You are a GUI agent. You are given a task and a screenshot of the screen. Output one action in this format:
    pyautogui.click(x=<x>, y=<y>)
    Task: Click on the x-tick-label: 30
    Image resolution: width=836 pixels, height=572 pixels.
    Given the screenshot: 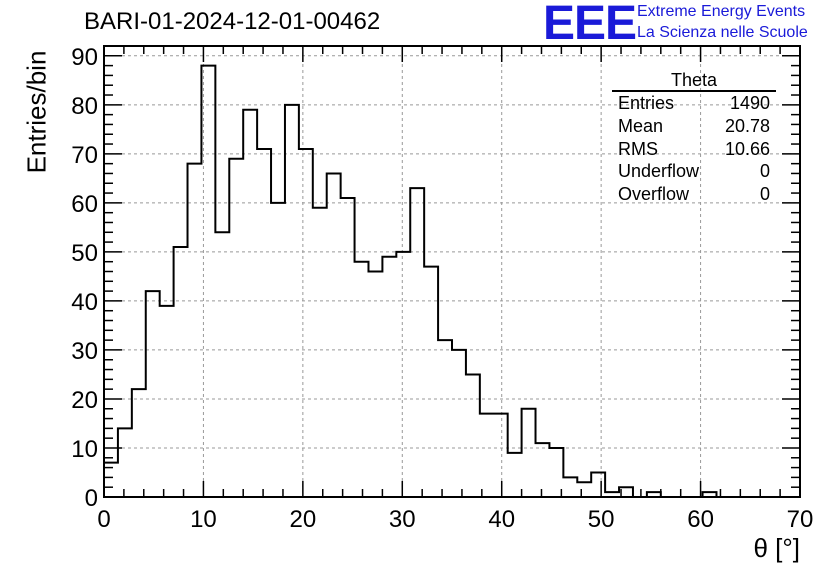 What is the action you would take?
    pyautogui.click(x=402, y=519)
    